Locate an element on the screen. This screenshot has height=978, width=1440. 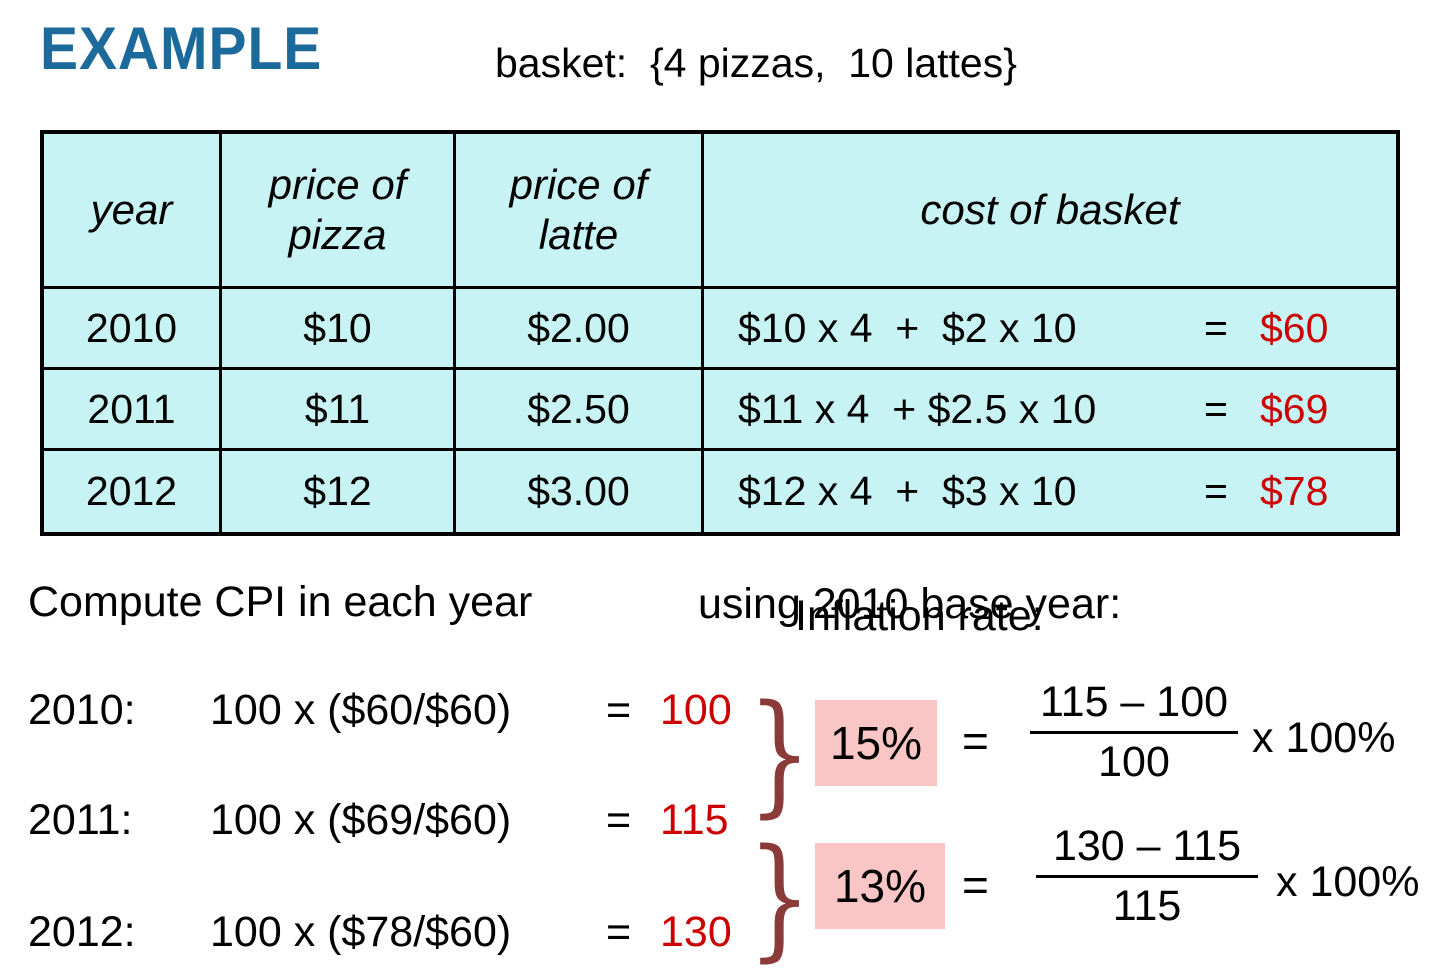
cell-year-2010: 2010 is located at coordinates (133, 329).